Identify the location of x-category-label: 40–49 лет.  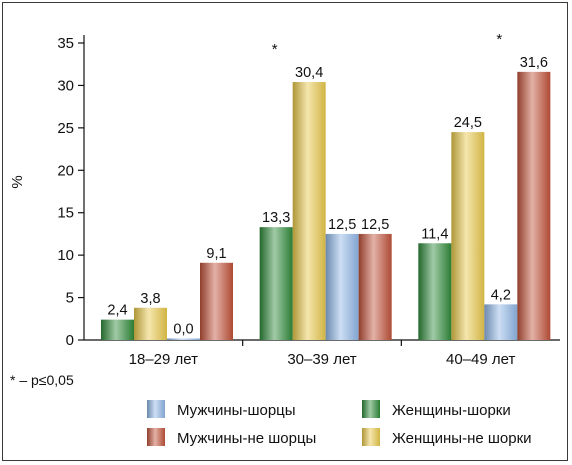
(480, 359).